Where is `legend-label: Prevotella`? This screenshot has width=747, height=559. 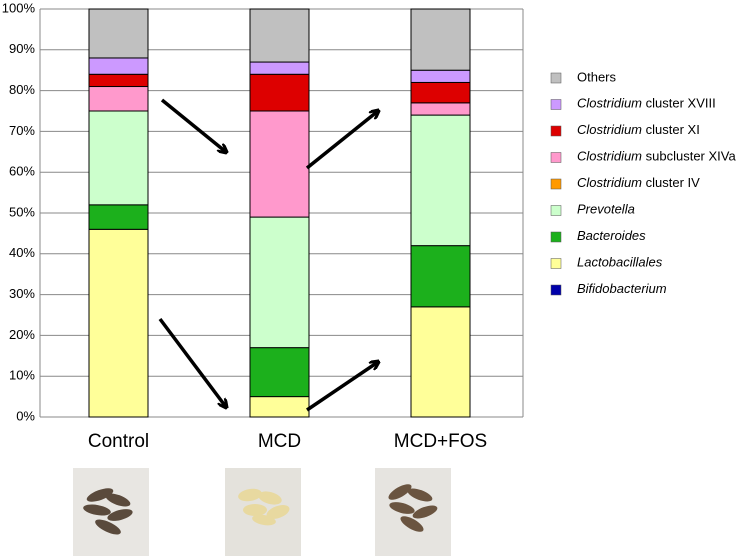 legend-label: Prevotella is located at coordinates (606, 209).